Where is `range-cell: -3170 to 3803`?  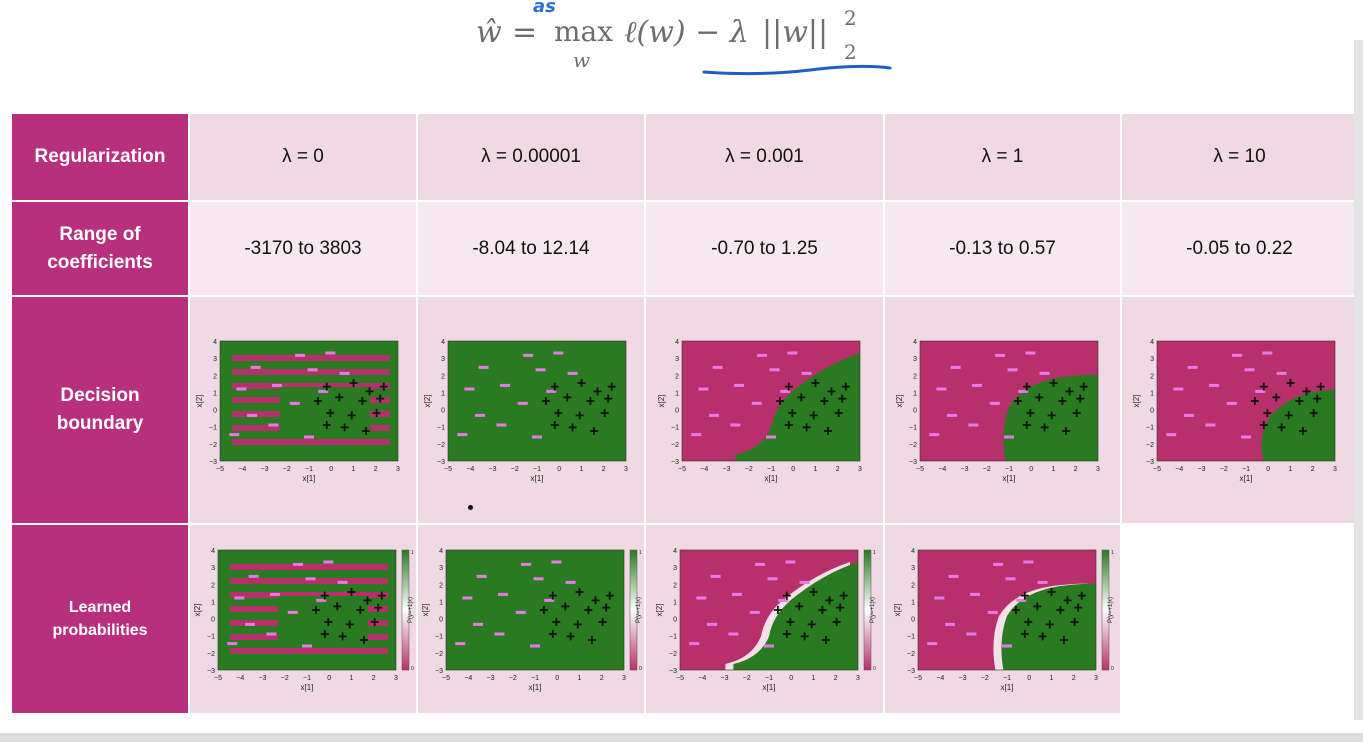 range-cell: -3170 to 3803 is located at coordinates (303, 248).